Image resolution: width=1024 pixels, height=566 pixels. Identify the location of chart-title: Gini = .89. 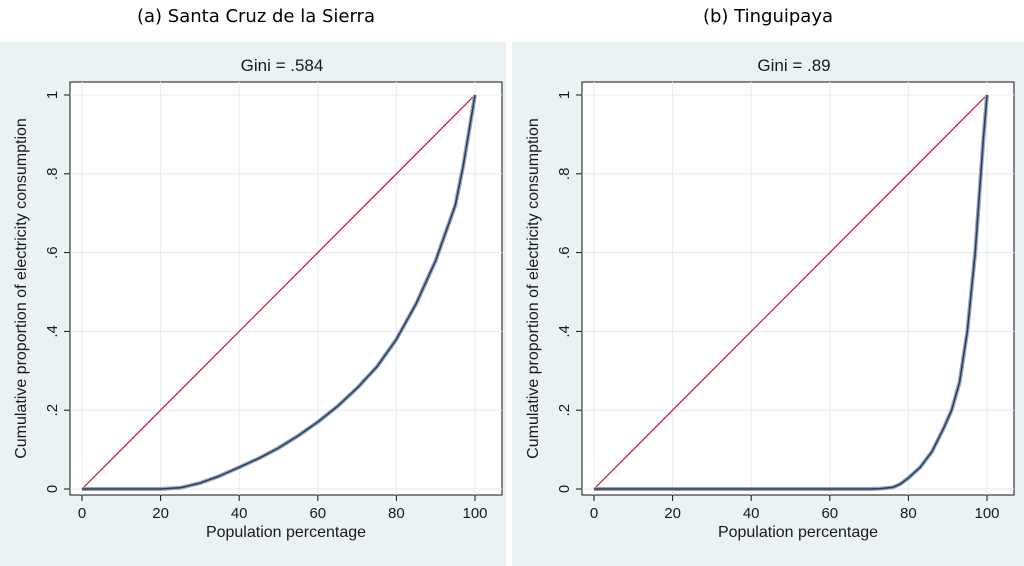
(793, 65).